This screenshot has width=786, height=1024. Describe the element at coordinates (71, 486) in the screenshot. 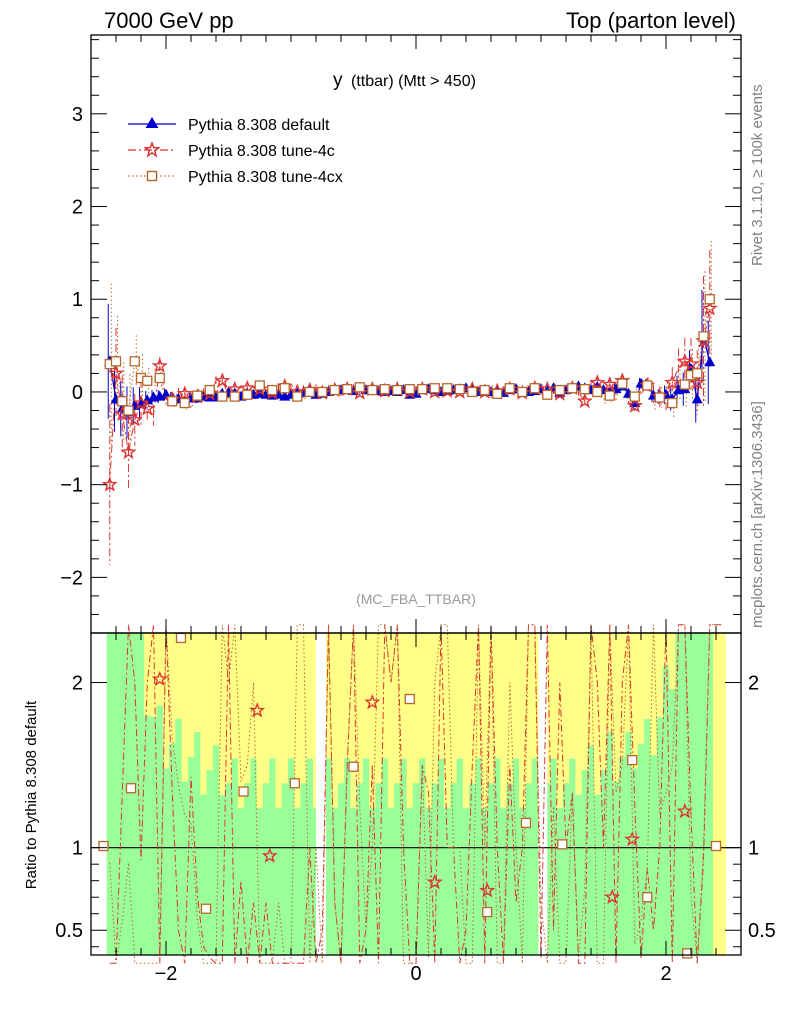

I see `y-tick-label: −1` at that location.